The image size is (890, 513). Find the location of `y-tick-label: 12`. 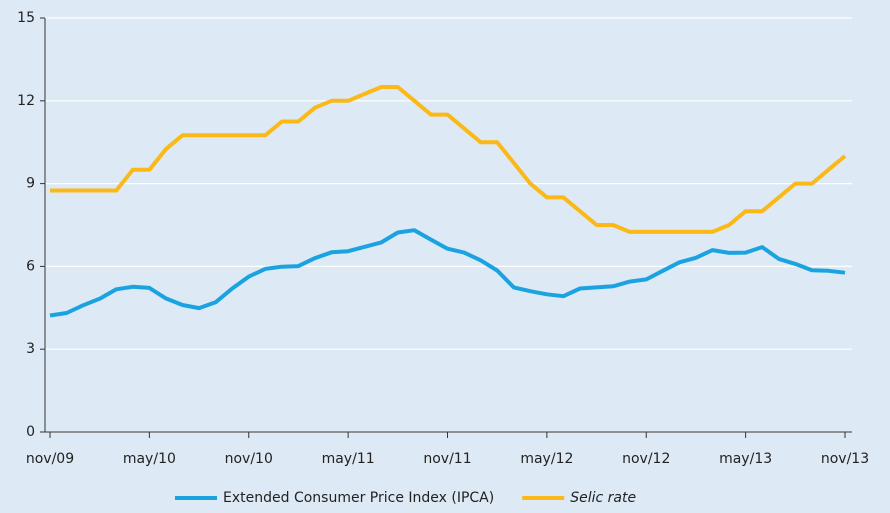

y-tick-label: 12 is located at coordinates (26, 101).